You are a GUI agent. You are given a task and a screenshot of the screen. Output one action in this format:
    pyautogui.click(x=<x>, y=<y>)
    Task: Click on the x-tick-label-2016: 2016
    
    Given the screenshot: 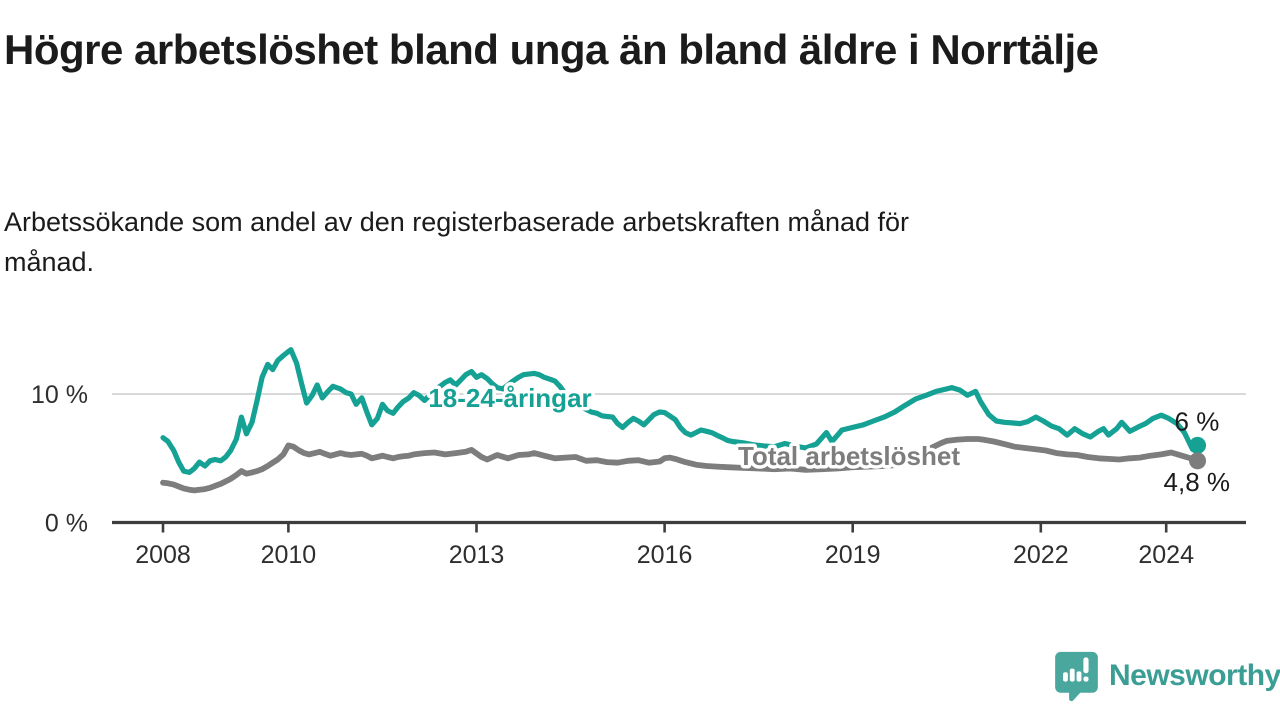 What is the action you would take?
    pyautogui.click(x=665, y=555)
    